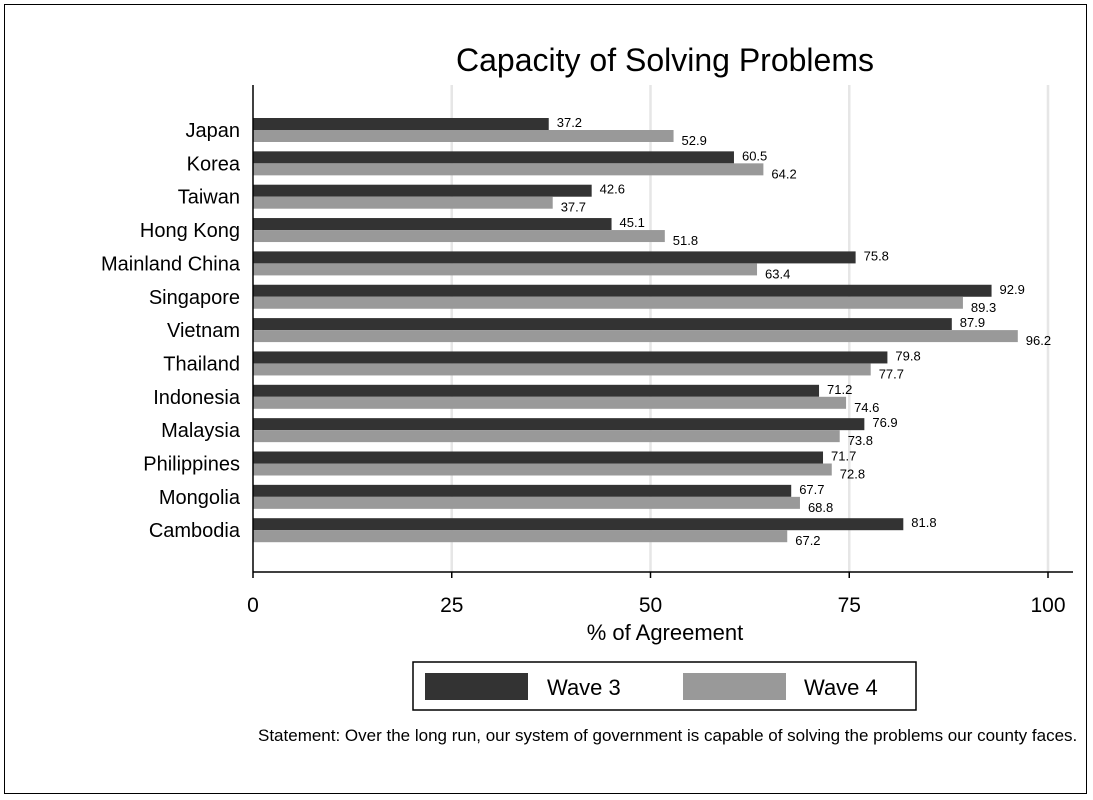 This screenshot has height=800, width=1093. I want to click on data-label: 77.7, so click(891, 373).